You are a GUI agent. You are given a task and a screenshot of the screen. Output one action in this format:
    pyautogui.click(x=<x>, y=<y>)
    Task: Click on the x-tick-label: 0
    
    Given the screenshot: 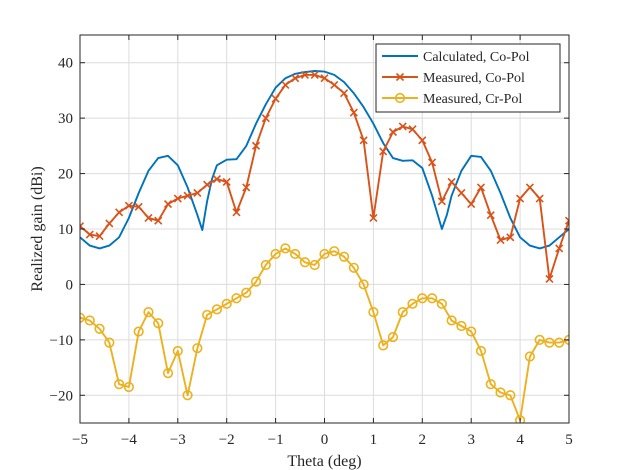 What is the action you would take?
    pyautogui.click(x=325, y=440)
    